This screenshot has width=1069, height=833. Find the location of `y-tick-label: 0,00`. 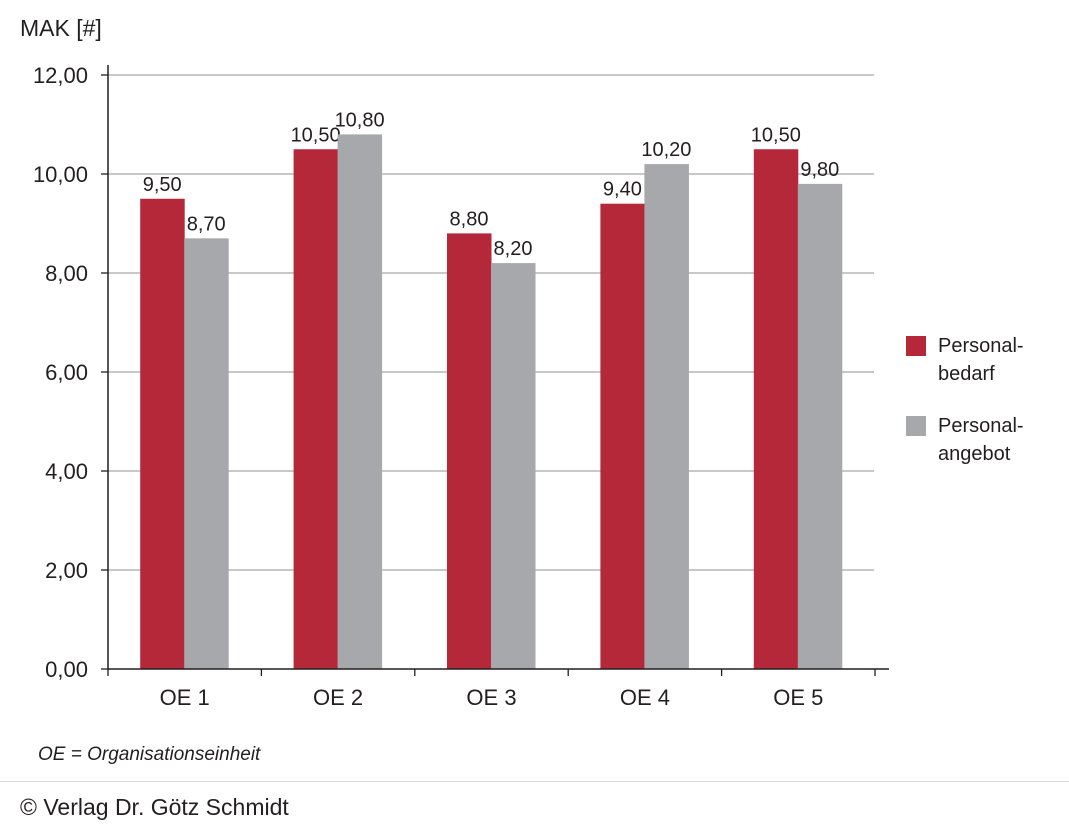

y-tick-label: 0,00 is located at coordinates (66, 669).